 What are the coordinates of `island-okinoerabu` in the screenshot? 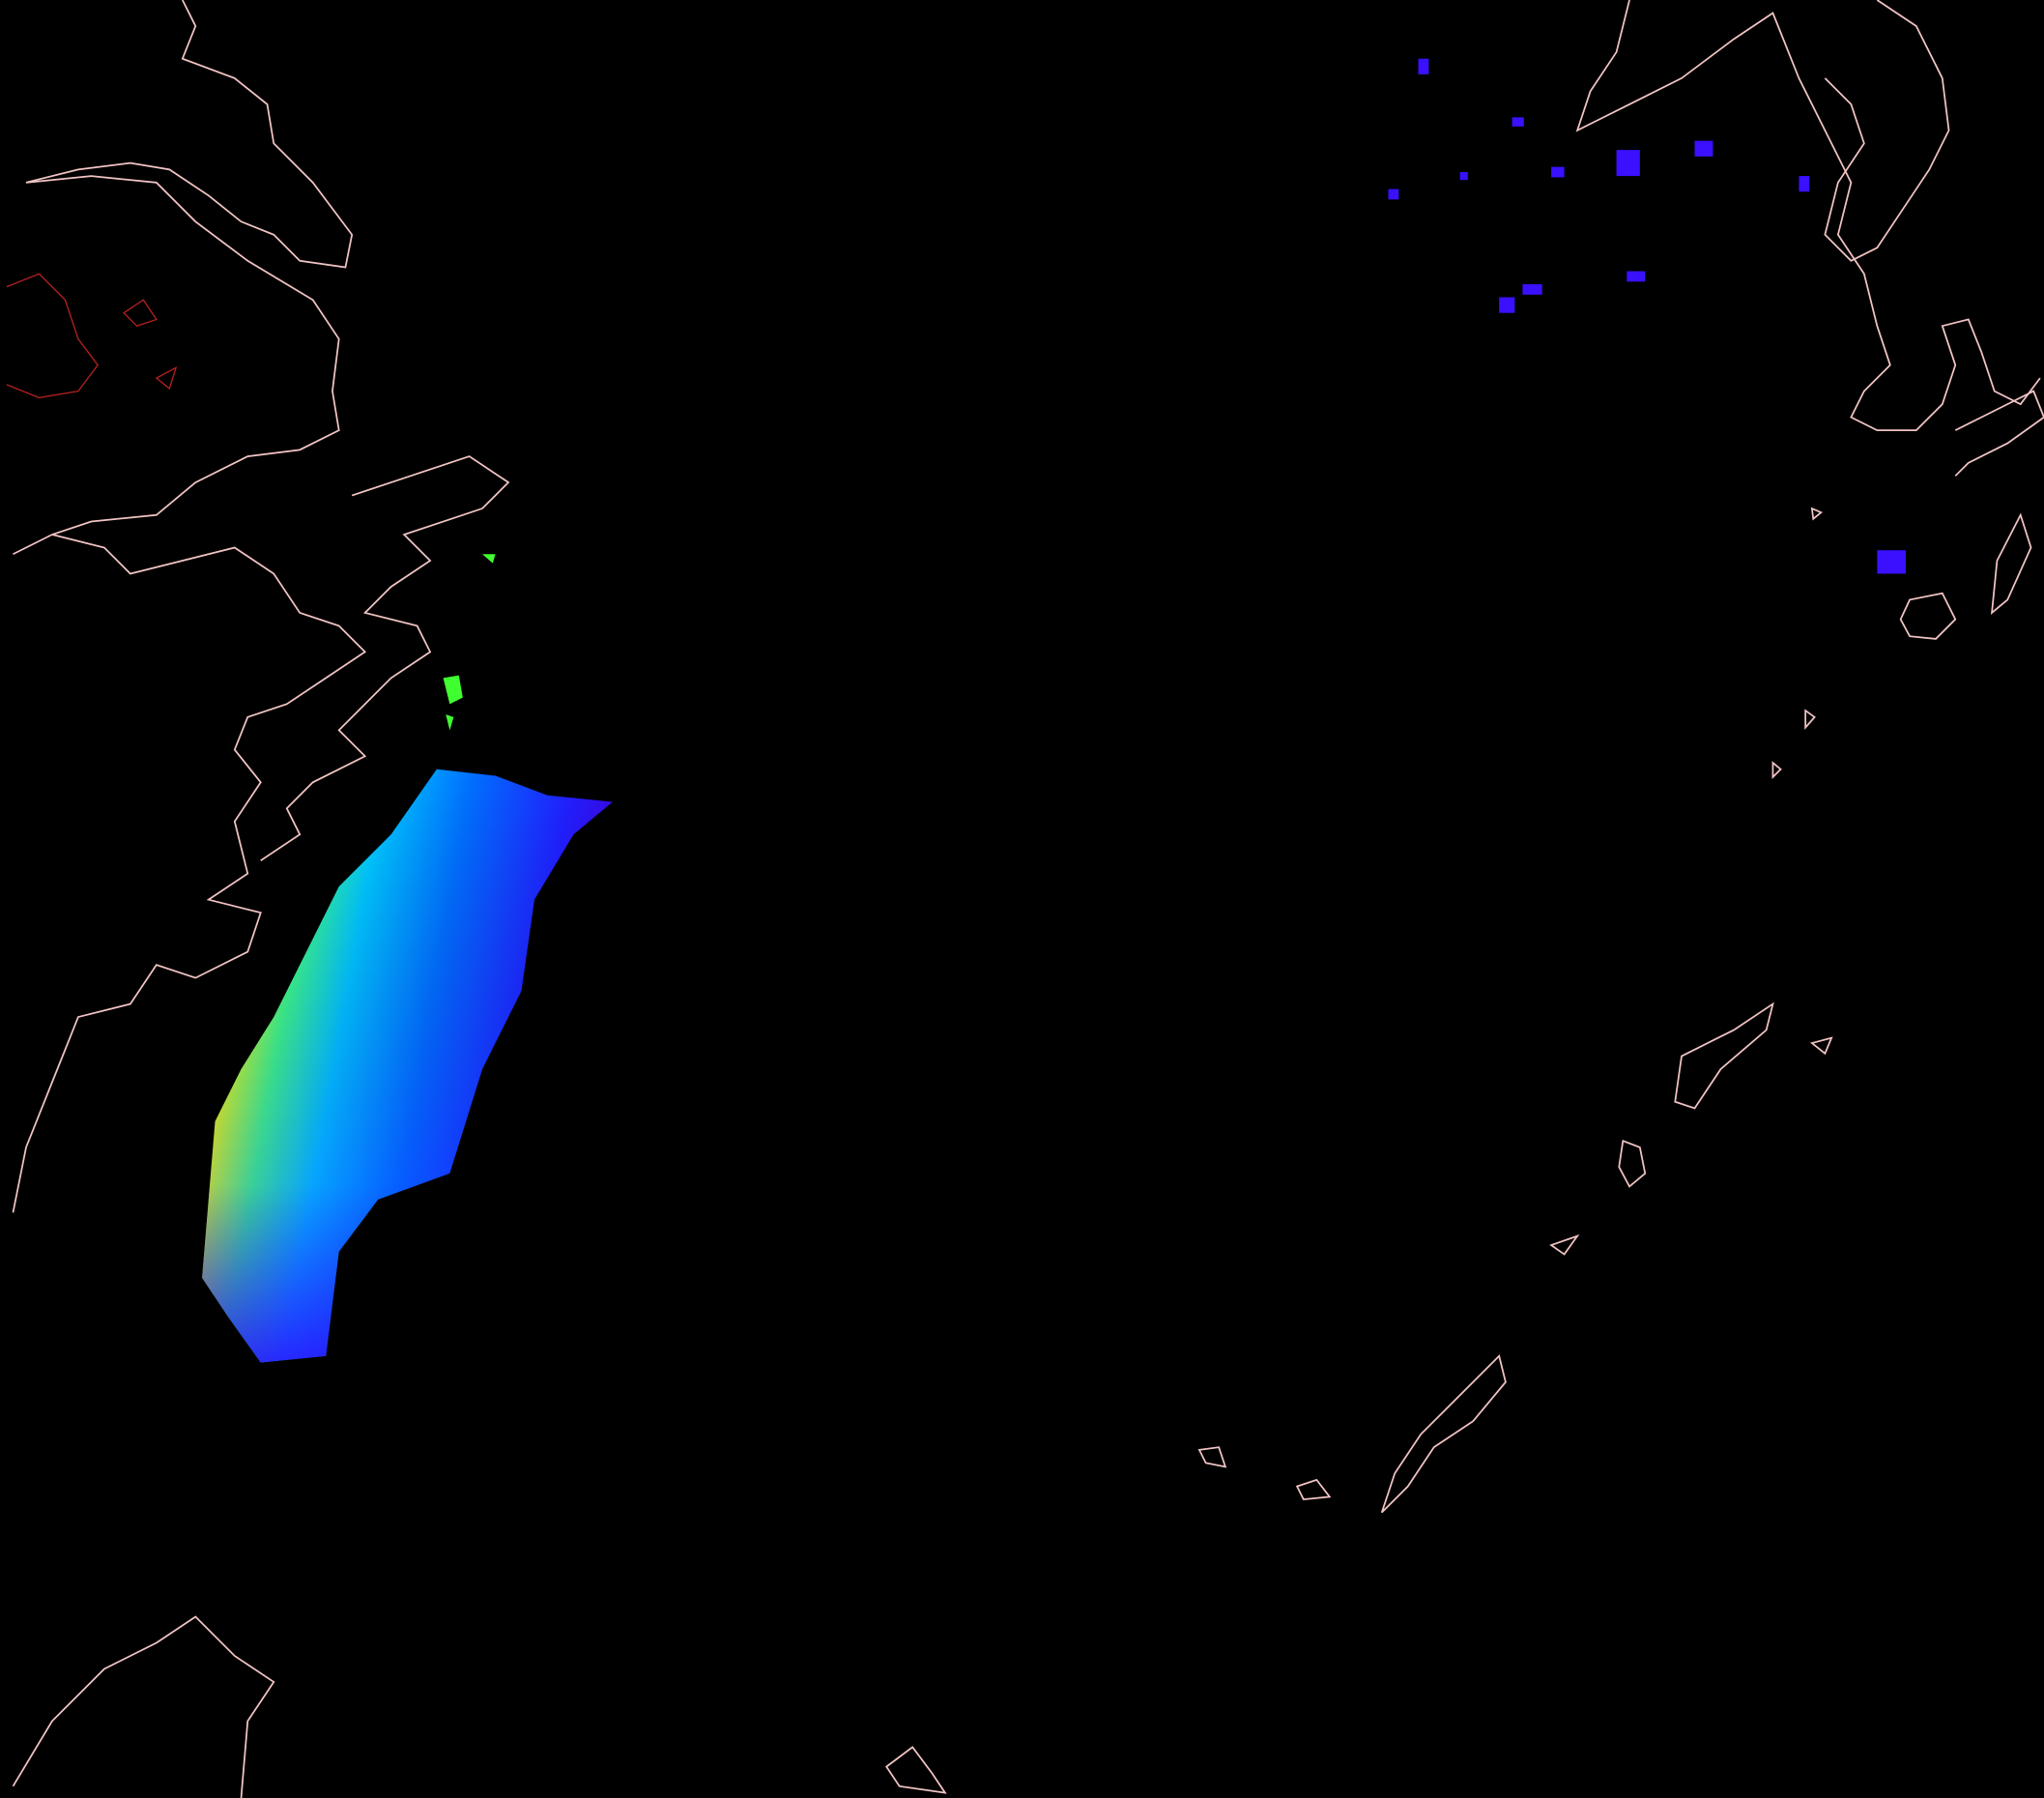 It's located at (1564, 1244).